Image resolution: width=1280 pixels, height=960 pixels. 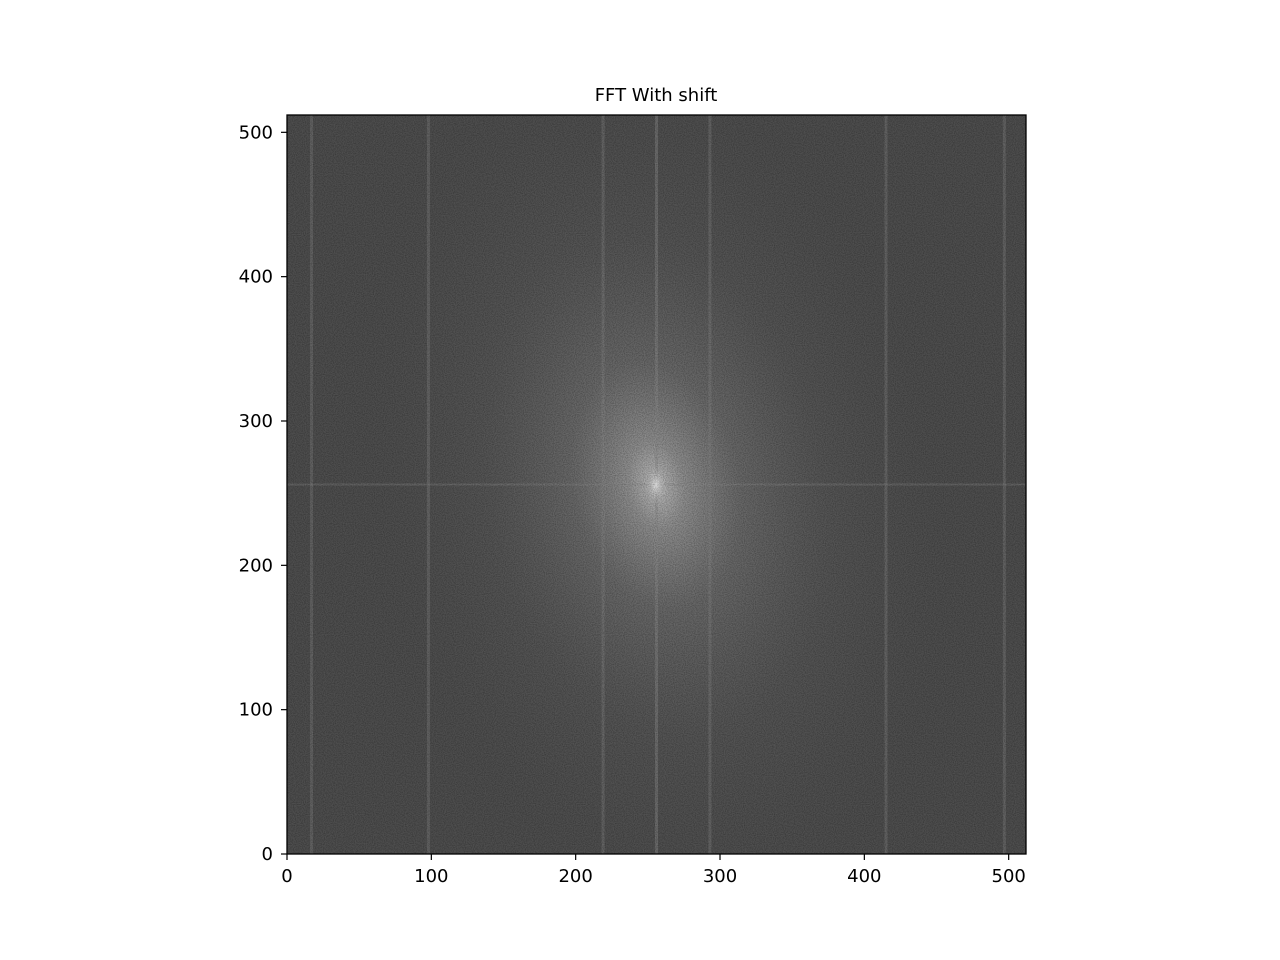 I want to click on x-tick-label: 100, so click(x=431, y=876).